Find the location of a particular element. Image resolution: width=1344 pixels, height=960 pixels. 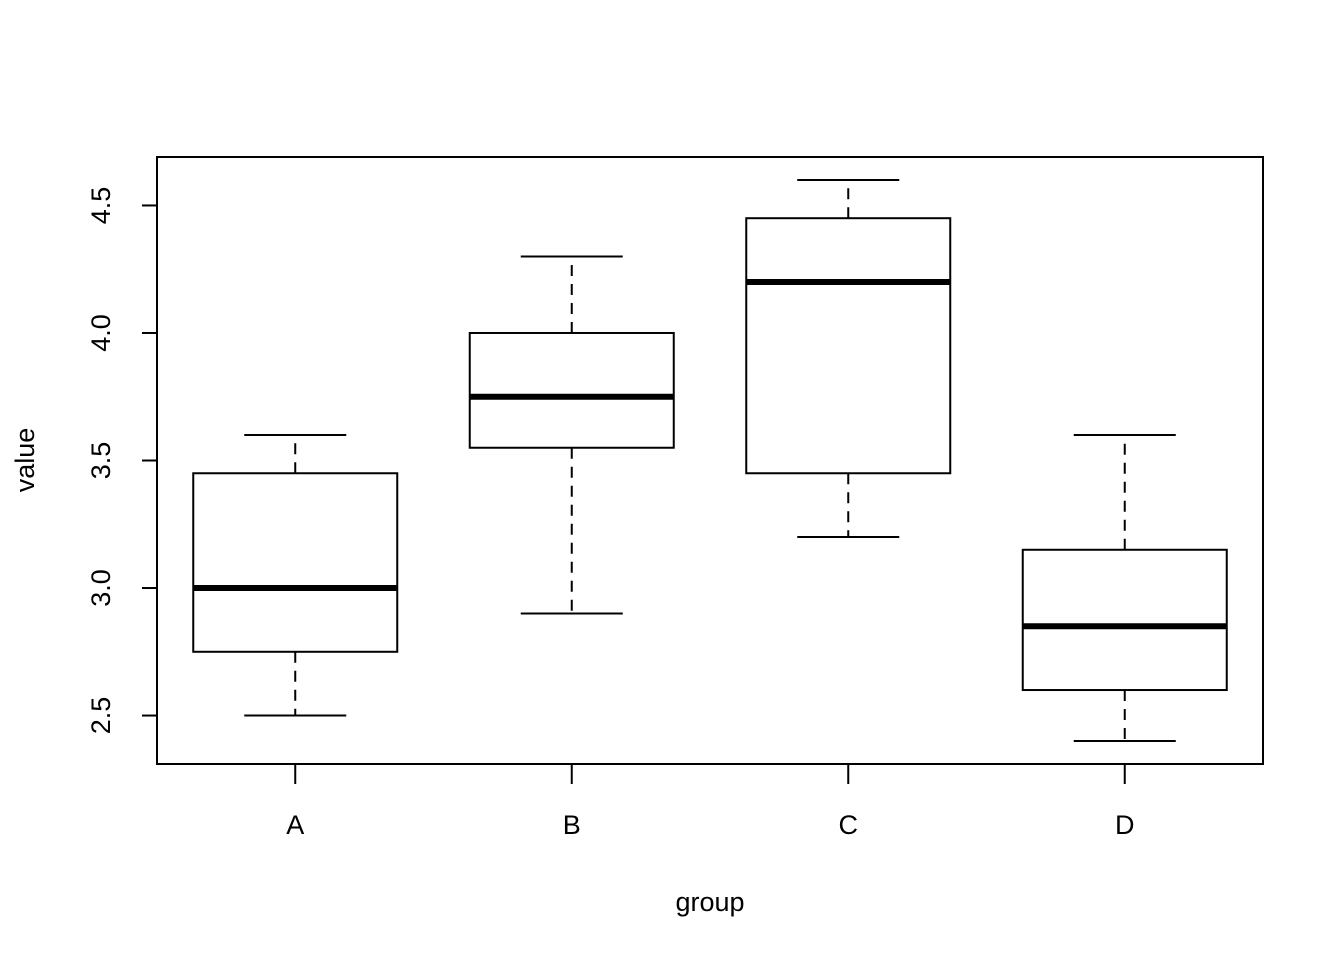

y-tick-label: 3.5 is located at coordinates (101, 461).